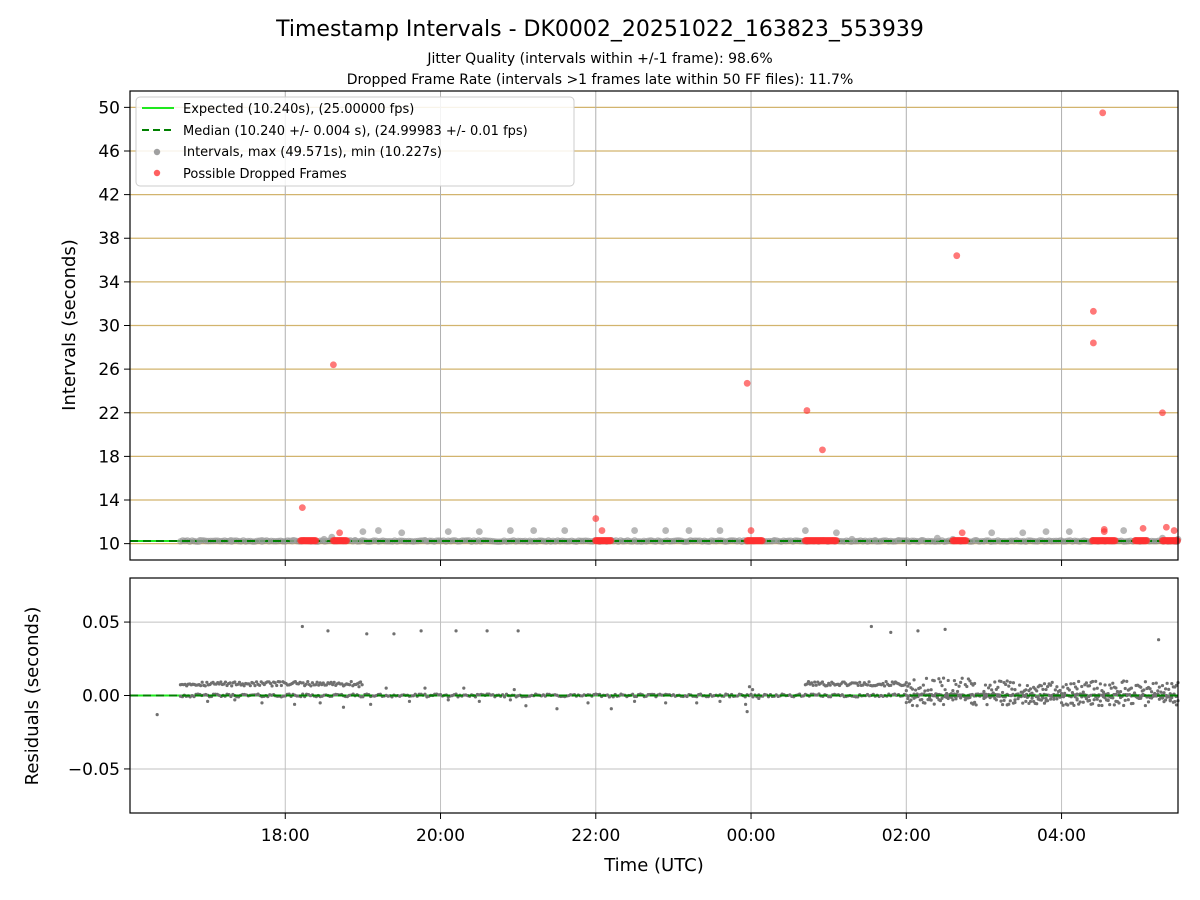 The image size is (1200, 900). I want to click on intervals-y-tick-label: 26, so click(109, 370).